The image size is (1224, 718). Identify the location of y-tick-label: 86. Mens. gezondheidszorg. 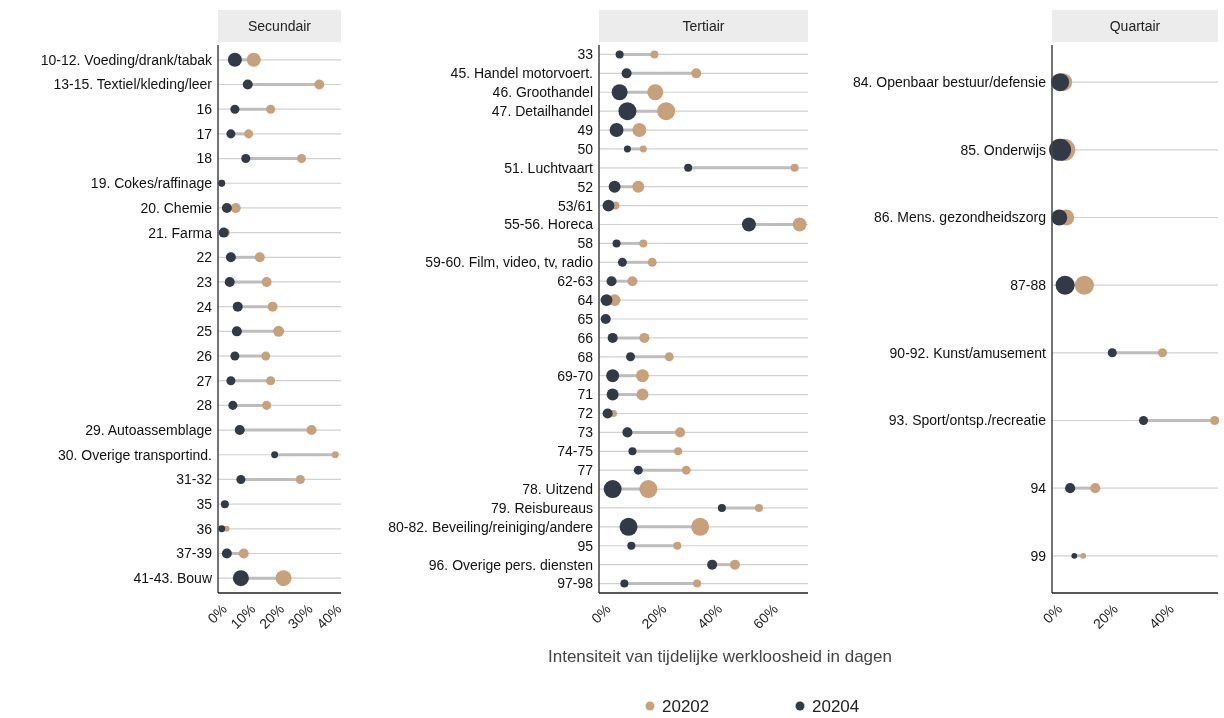
(960, 217).